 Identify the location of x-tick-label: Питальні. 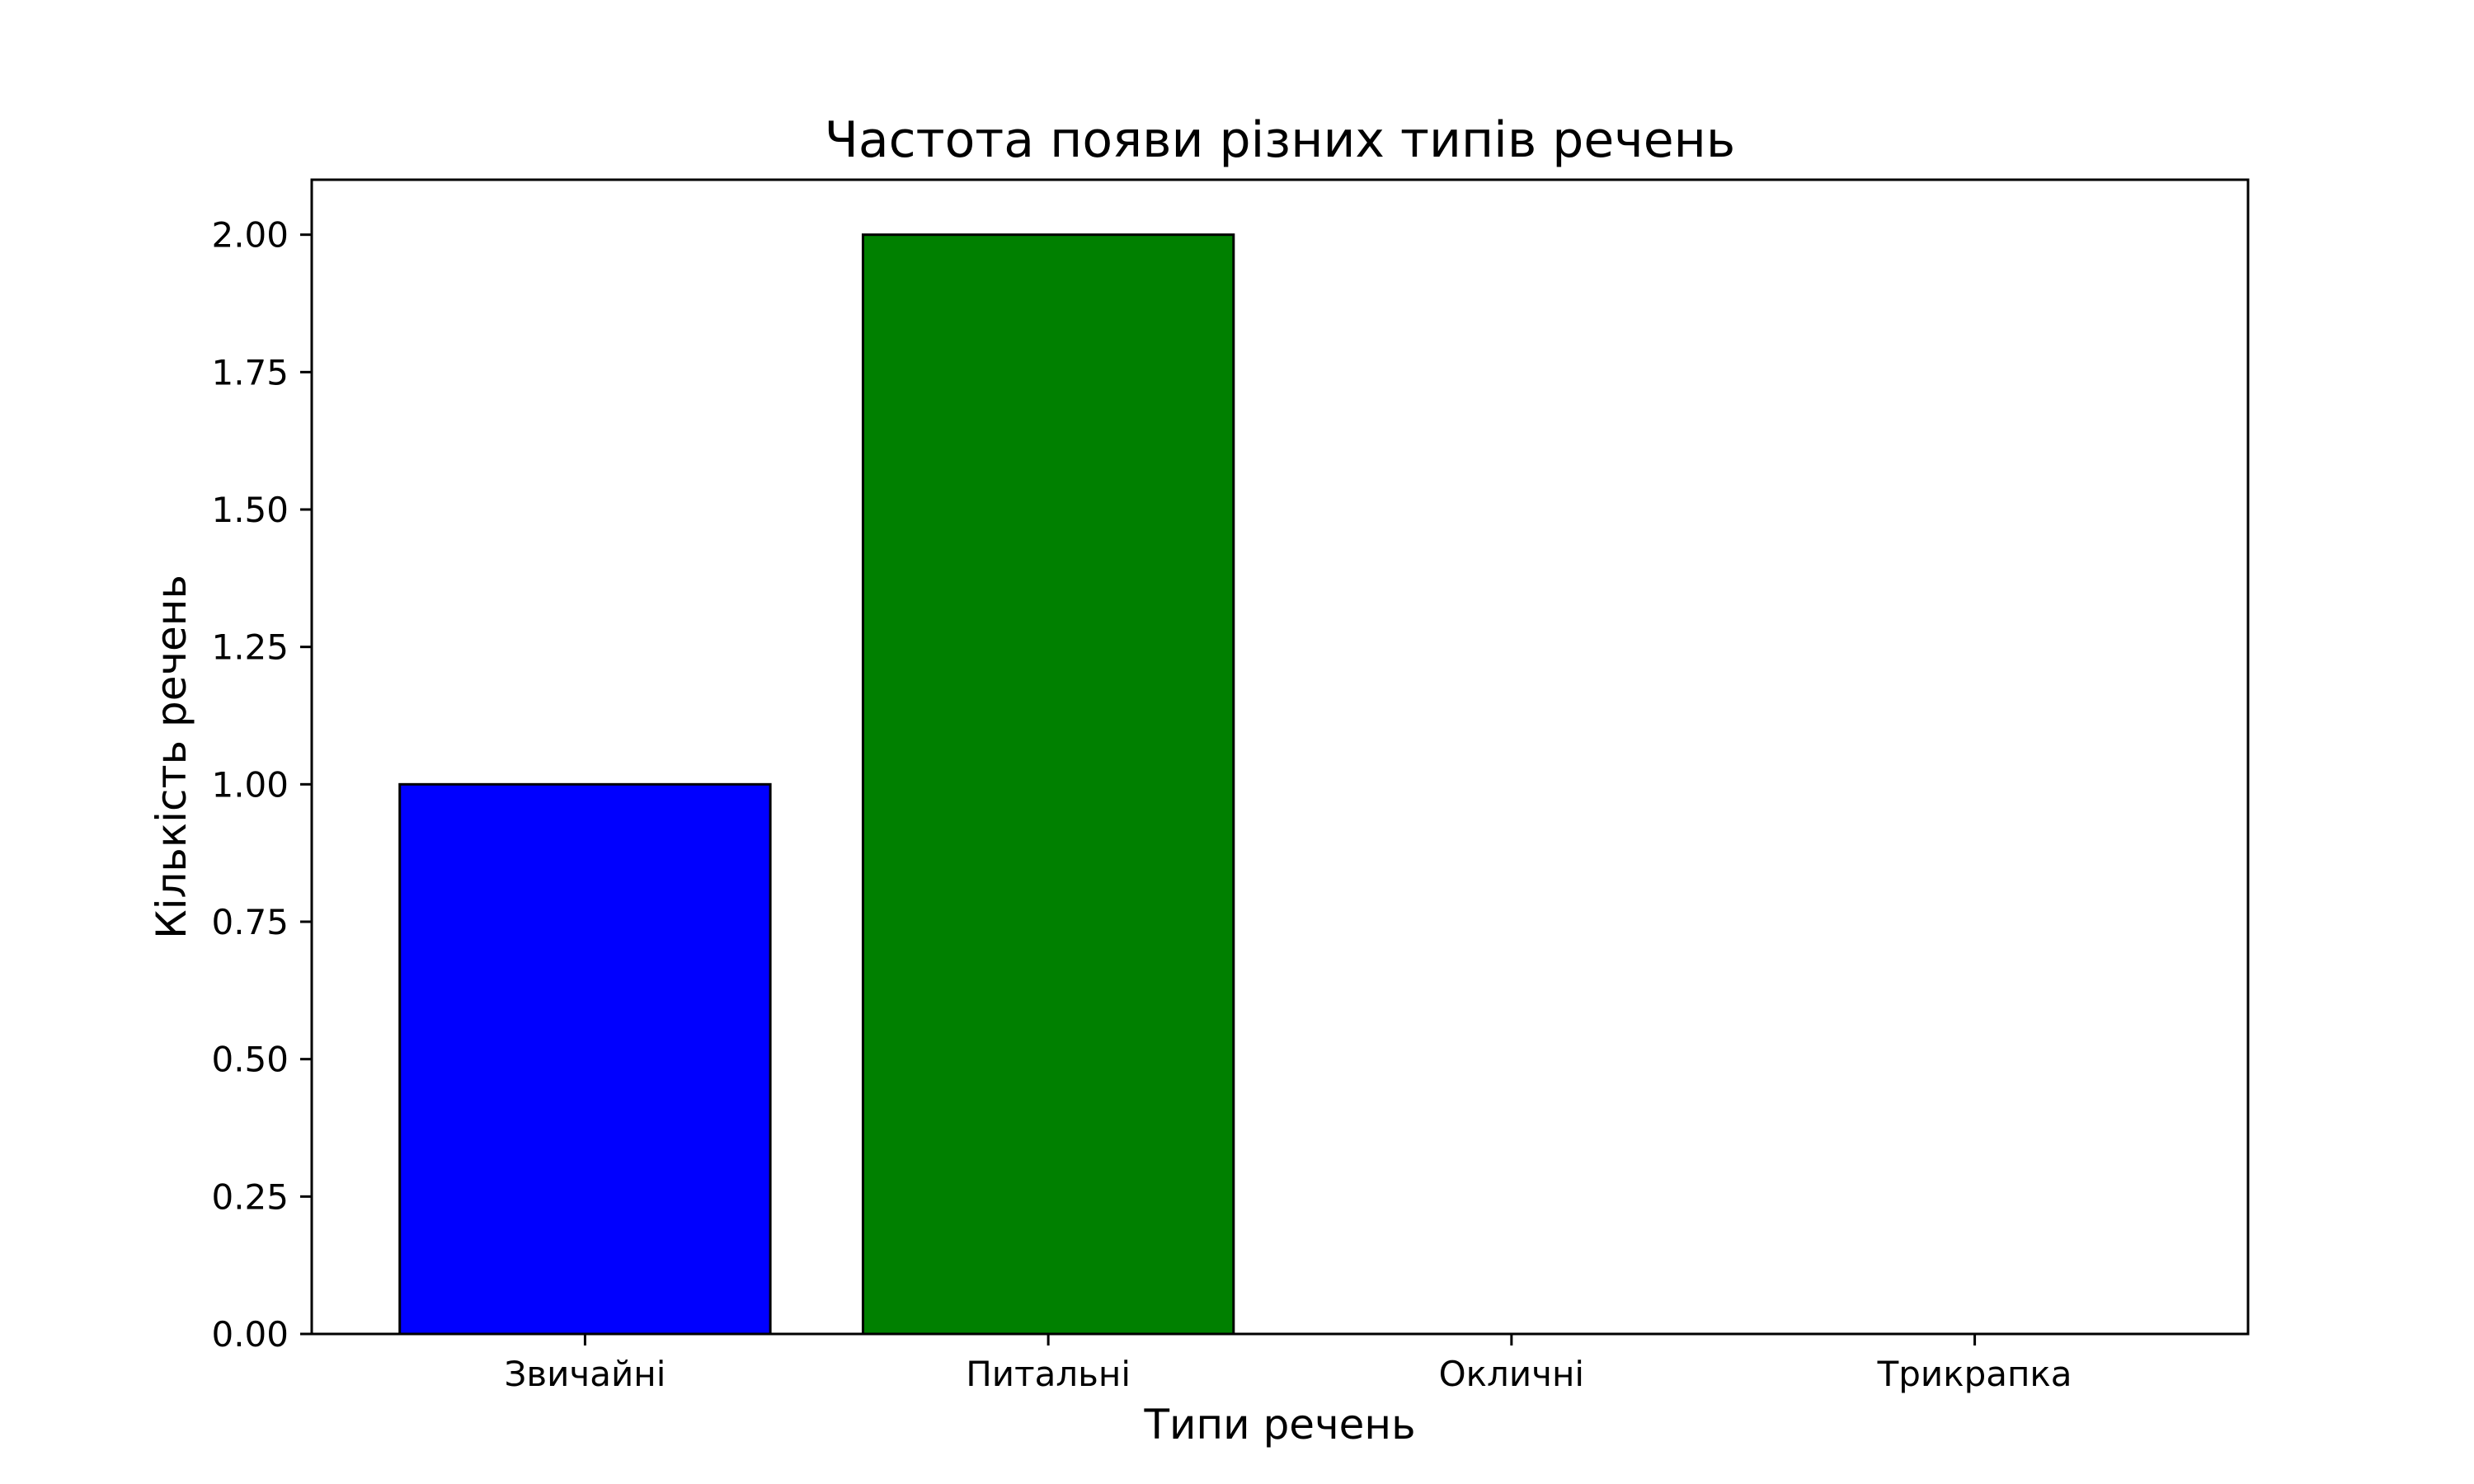
(1048, 1374).